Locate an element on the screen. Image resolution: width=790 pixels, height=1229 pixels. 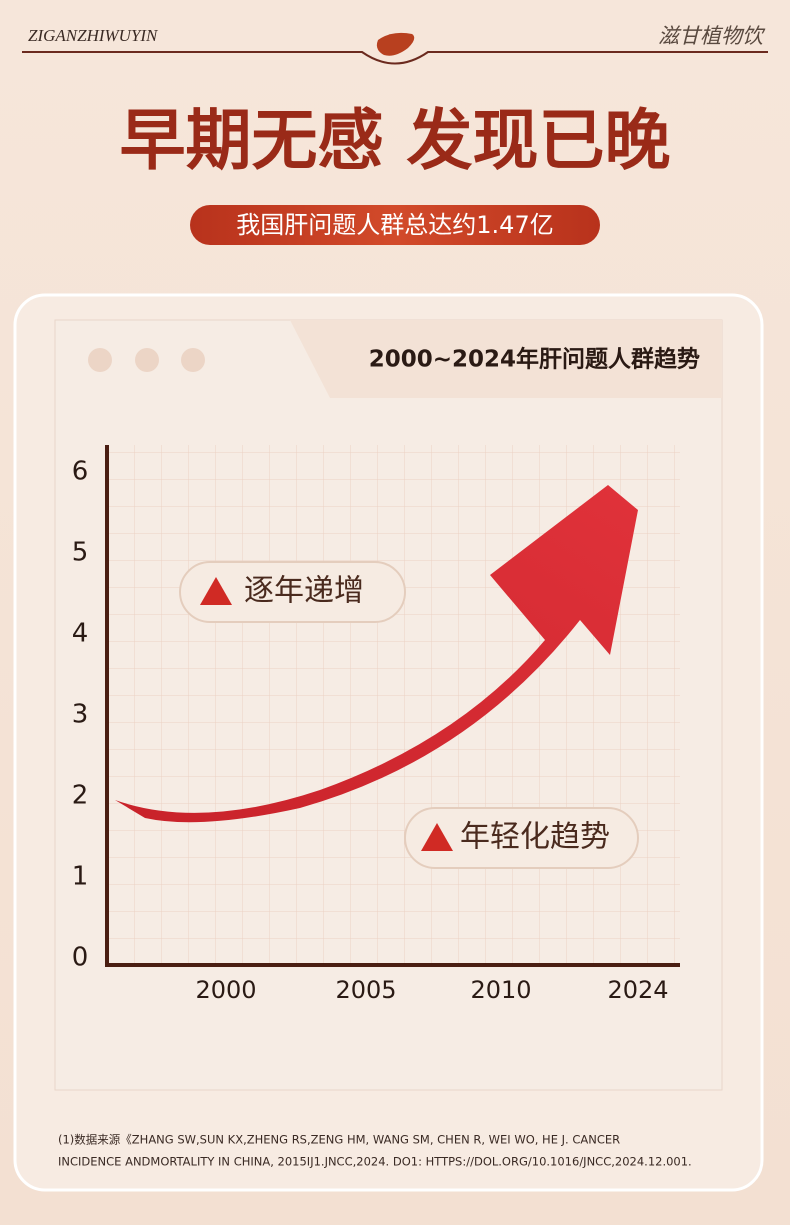
chart-title: 2000~2024年肝问题人群趋势 is located at coordinates (534, 359).